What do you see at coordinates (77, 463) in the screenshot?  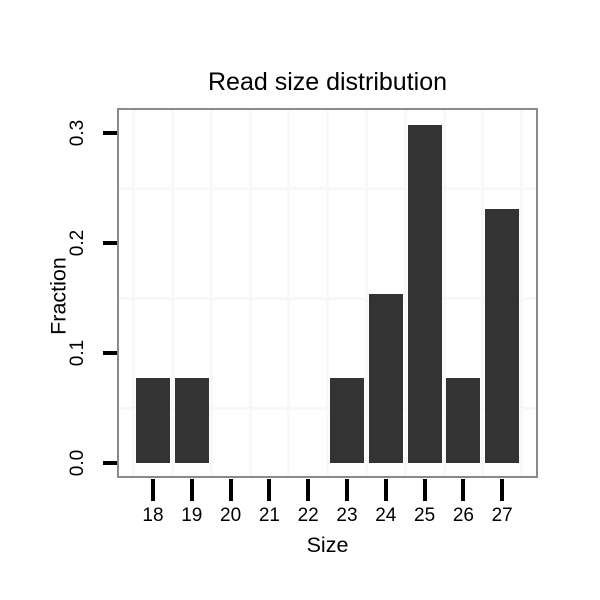 I see `y-tick-label: 0.0` at bounding box center [77, 463].